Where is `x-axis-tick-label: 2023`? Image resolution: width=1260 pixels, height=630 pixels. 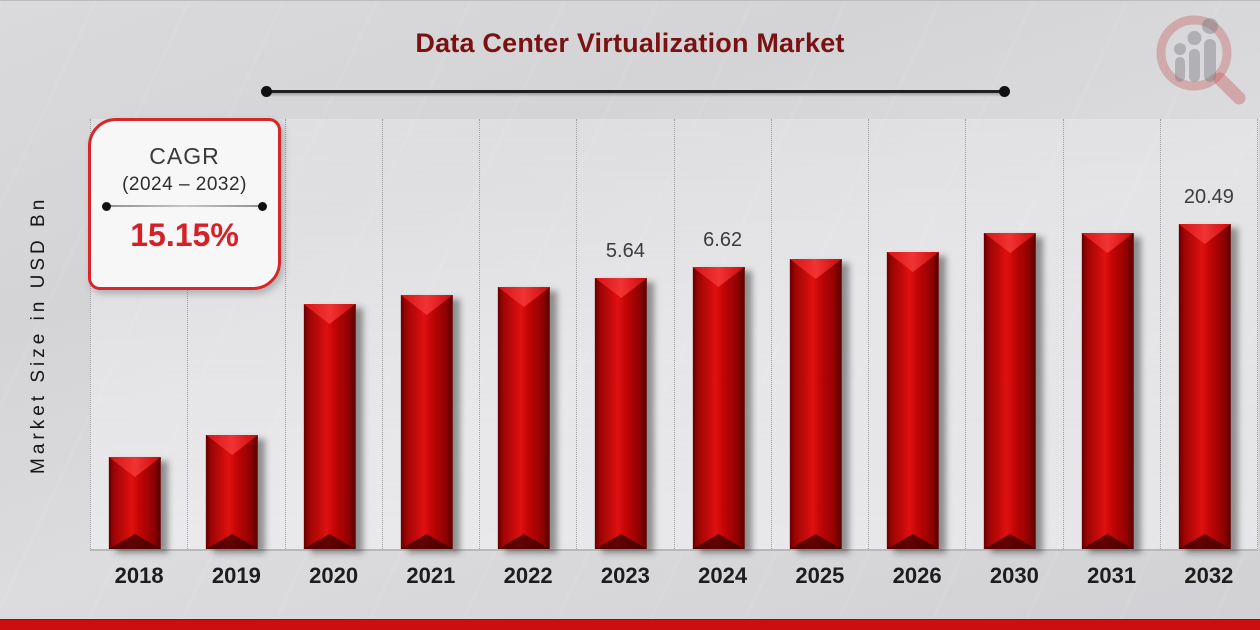
x-axis-tick-label: 2023 is located at coordinates (625, 575).